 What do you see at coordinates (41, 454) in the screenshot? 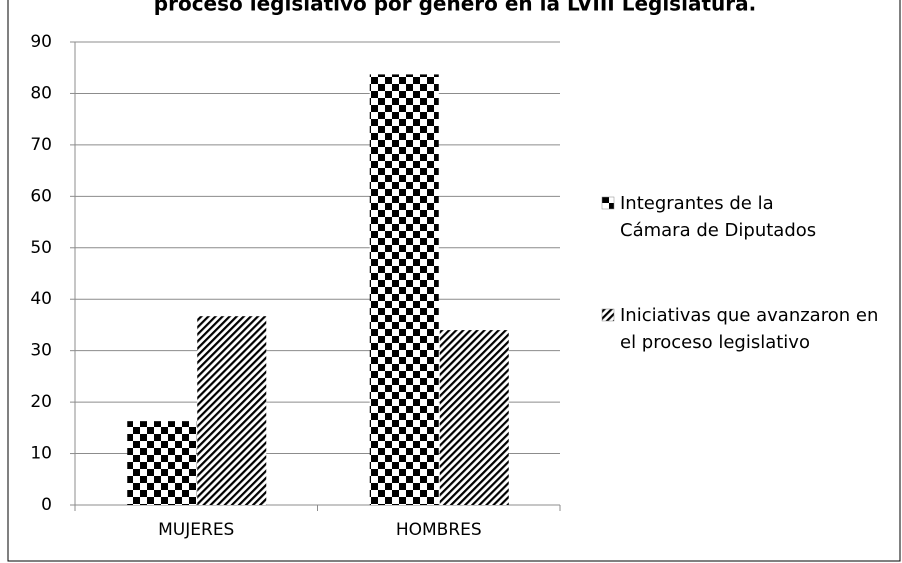
I see `y-tick-label: 10` at bounding box center [41, 454].